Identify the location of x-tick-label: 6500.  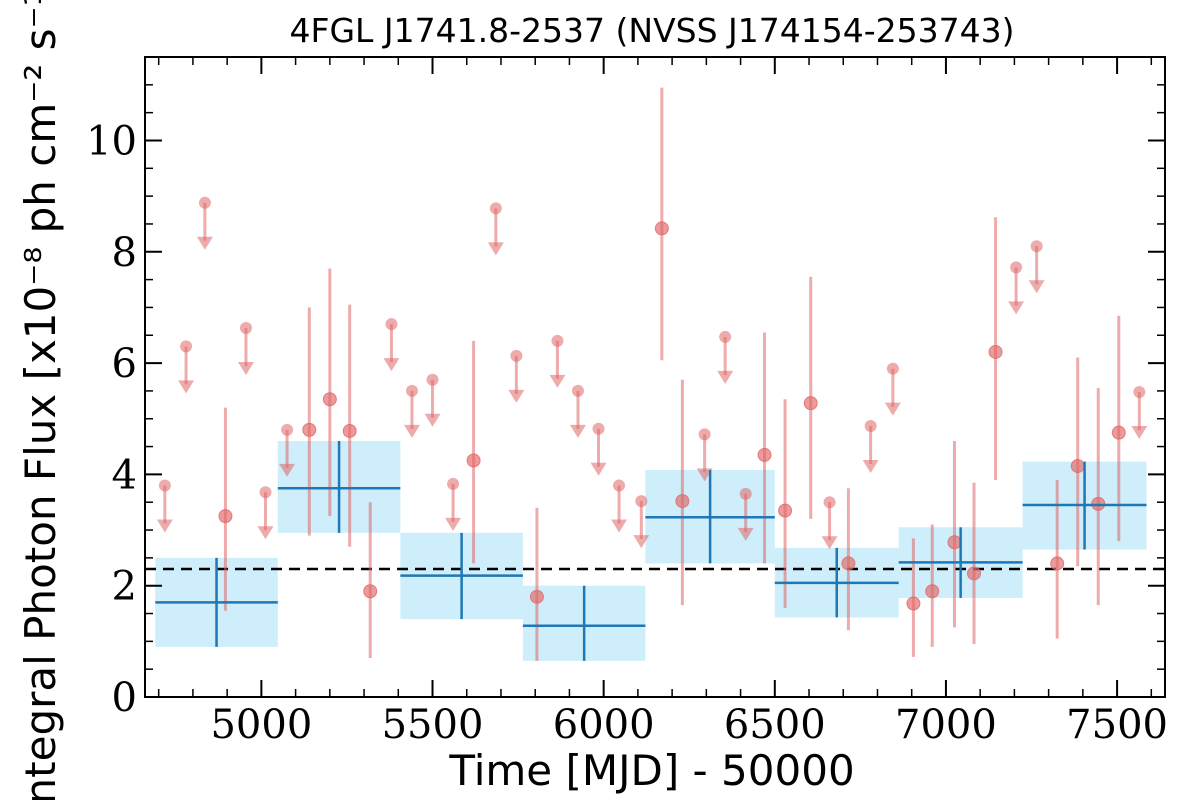
(775, 725).